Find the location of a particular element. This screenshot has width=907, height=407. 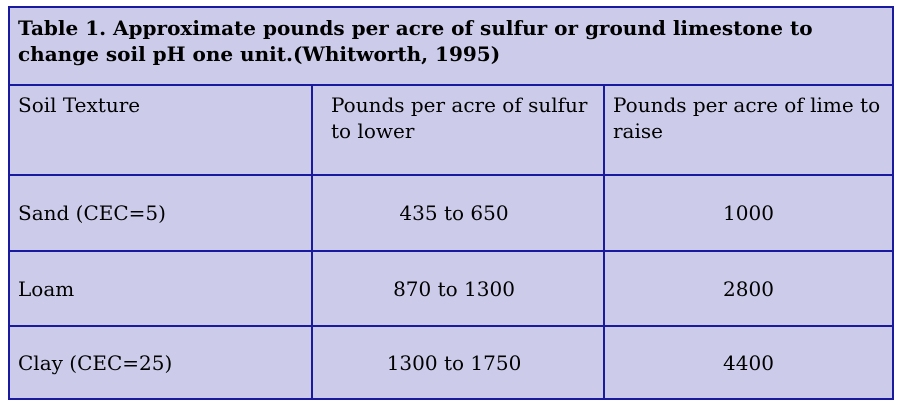

cell-sulfur: 870 to 1300 is located at coordinates (459, 288).